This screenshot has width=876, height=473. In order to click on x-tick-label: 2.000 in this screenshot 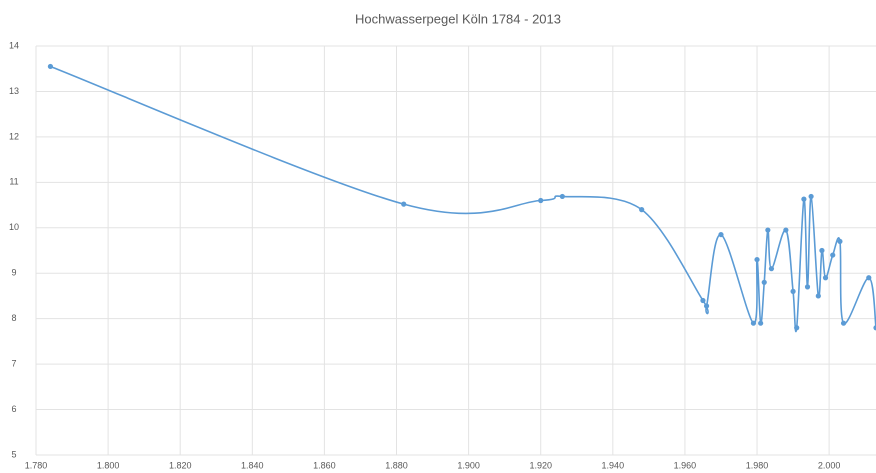, I will do `click(829, 465)`.